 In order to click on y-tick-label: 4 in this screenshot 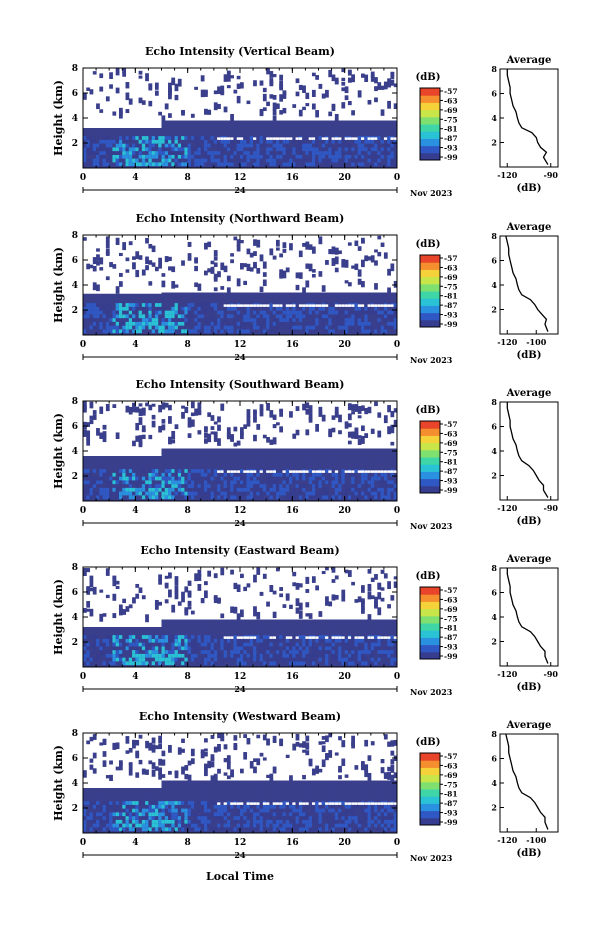, I will do `click(75, 452)`.